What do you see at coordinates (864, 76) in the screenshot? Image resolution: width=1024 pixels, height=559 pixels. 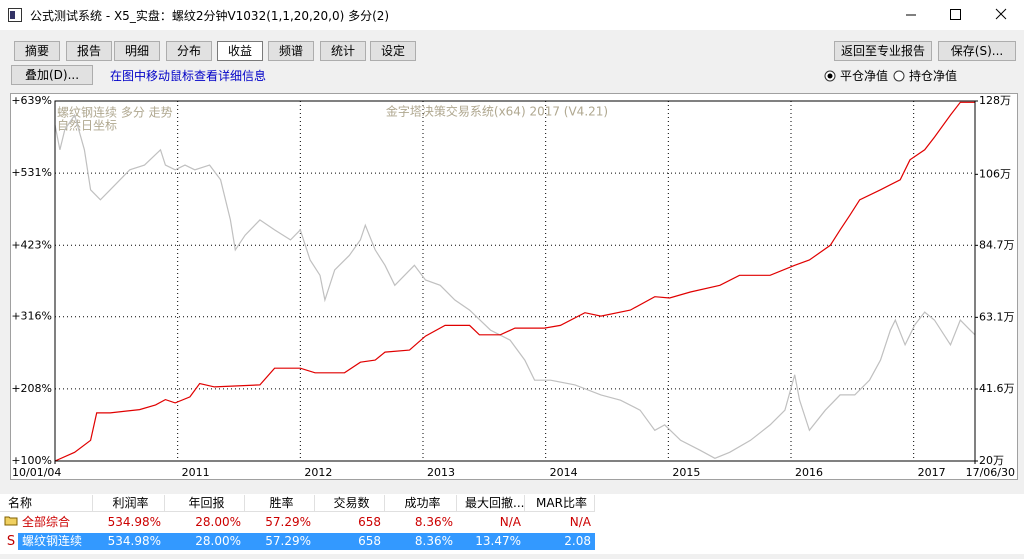 I see `radio-label: 平仓净值` at bounding box center [864, 76].